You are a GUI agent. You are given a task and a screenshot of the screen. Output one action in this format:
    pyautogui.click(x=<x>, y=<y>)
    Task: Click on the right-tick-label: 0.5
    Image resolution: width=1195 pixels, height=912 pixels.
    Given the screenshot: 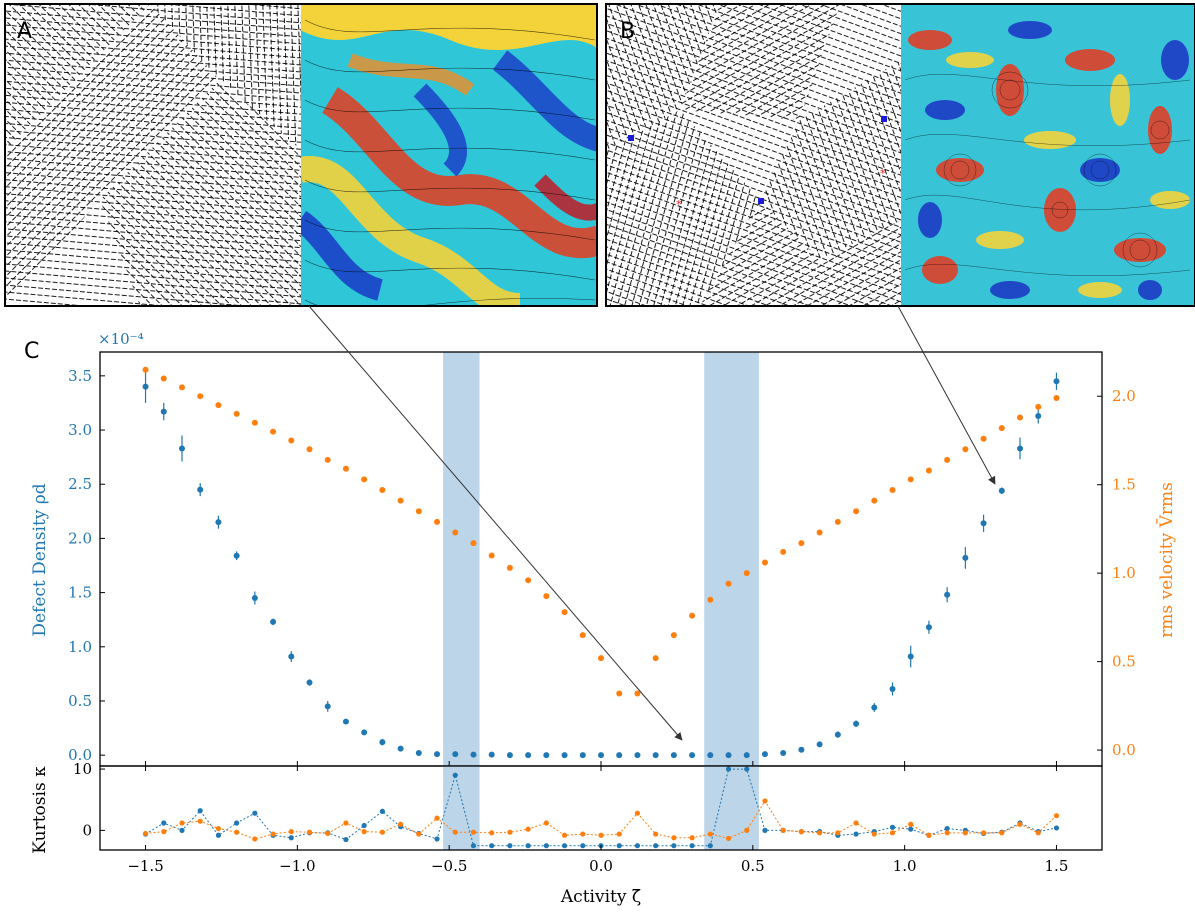 What is the action you would take?
    pyautogui.click(x=1124, y=662)
    